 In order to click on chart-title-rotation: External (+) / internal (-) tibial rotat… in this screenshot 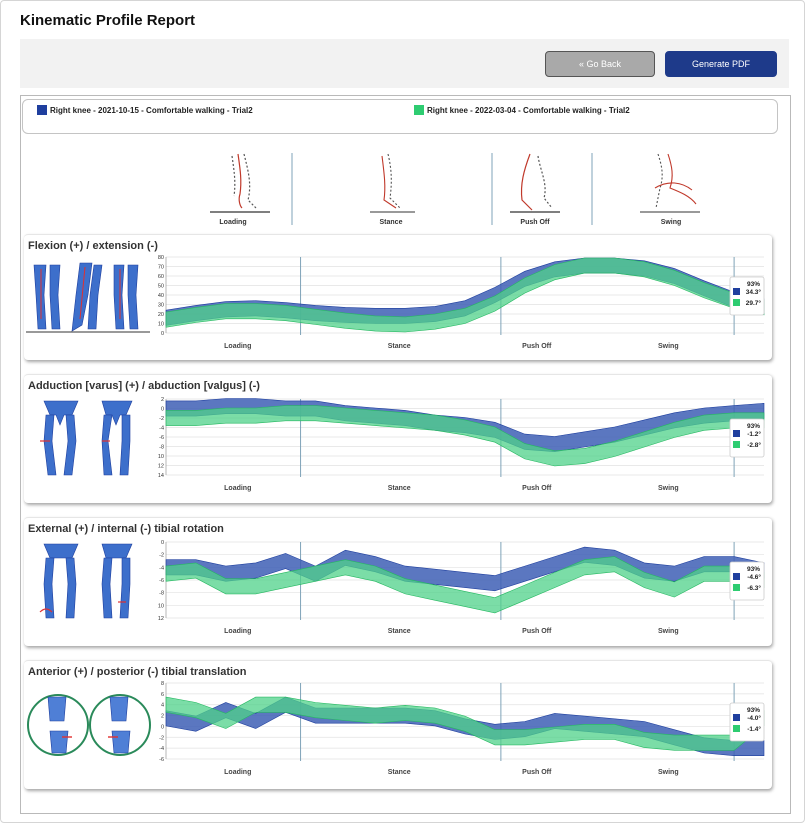, I will do `click(126, 529)`.